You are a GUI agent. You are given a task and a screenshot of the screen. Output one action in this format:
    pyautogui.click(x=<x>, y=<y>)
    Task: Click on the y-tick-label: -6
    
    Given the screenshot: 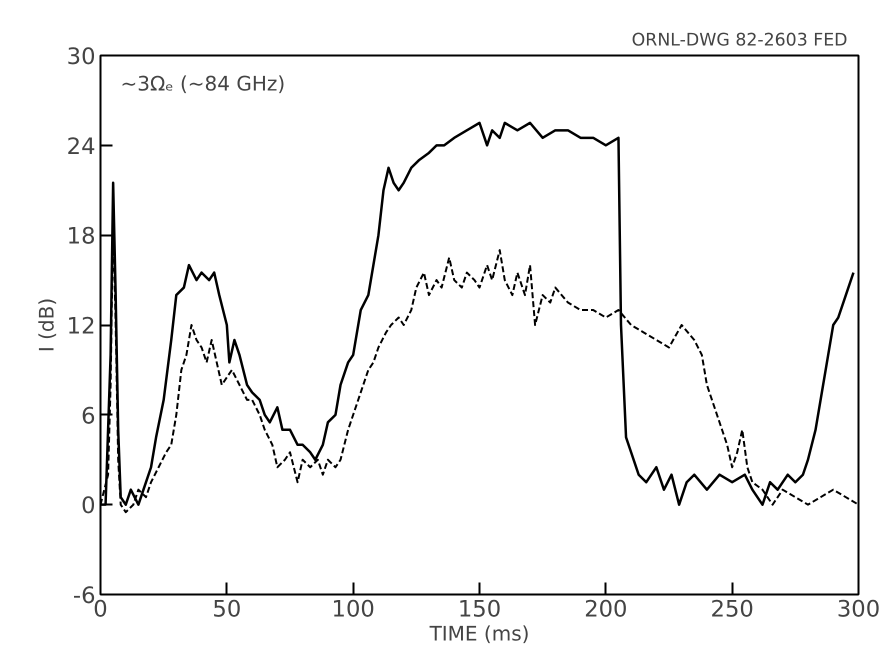 What is the action you would take?
    pyautogui.click(x=84, y=596)
    